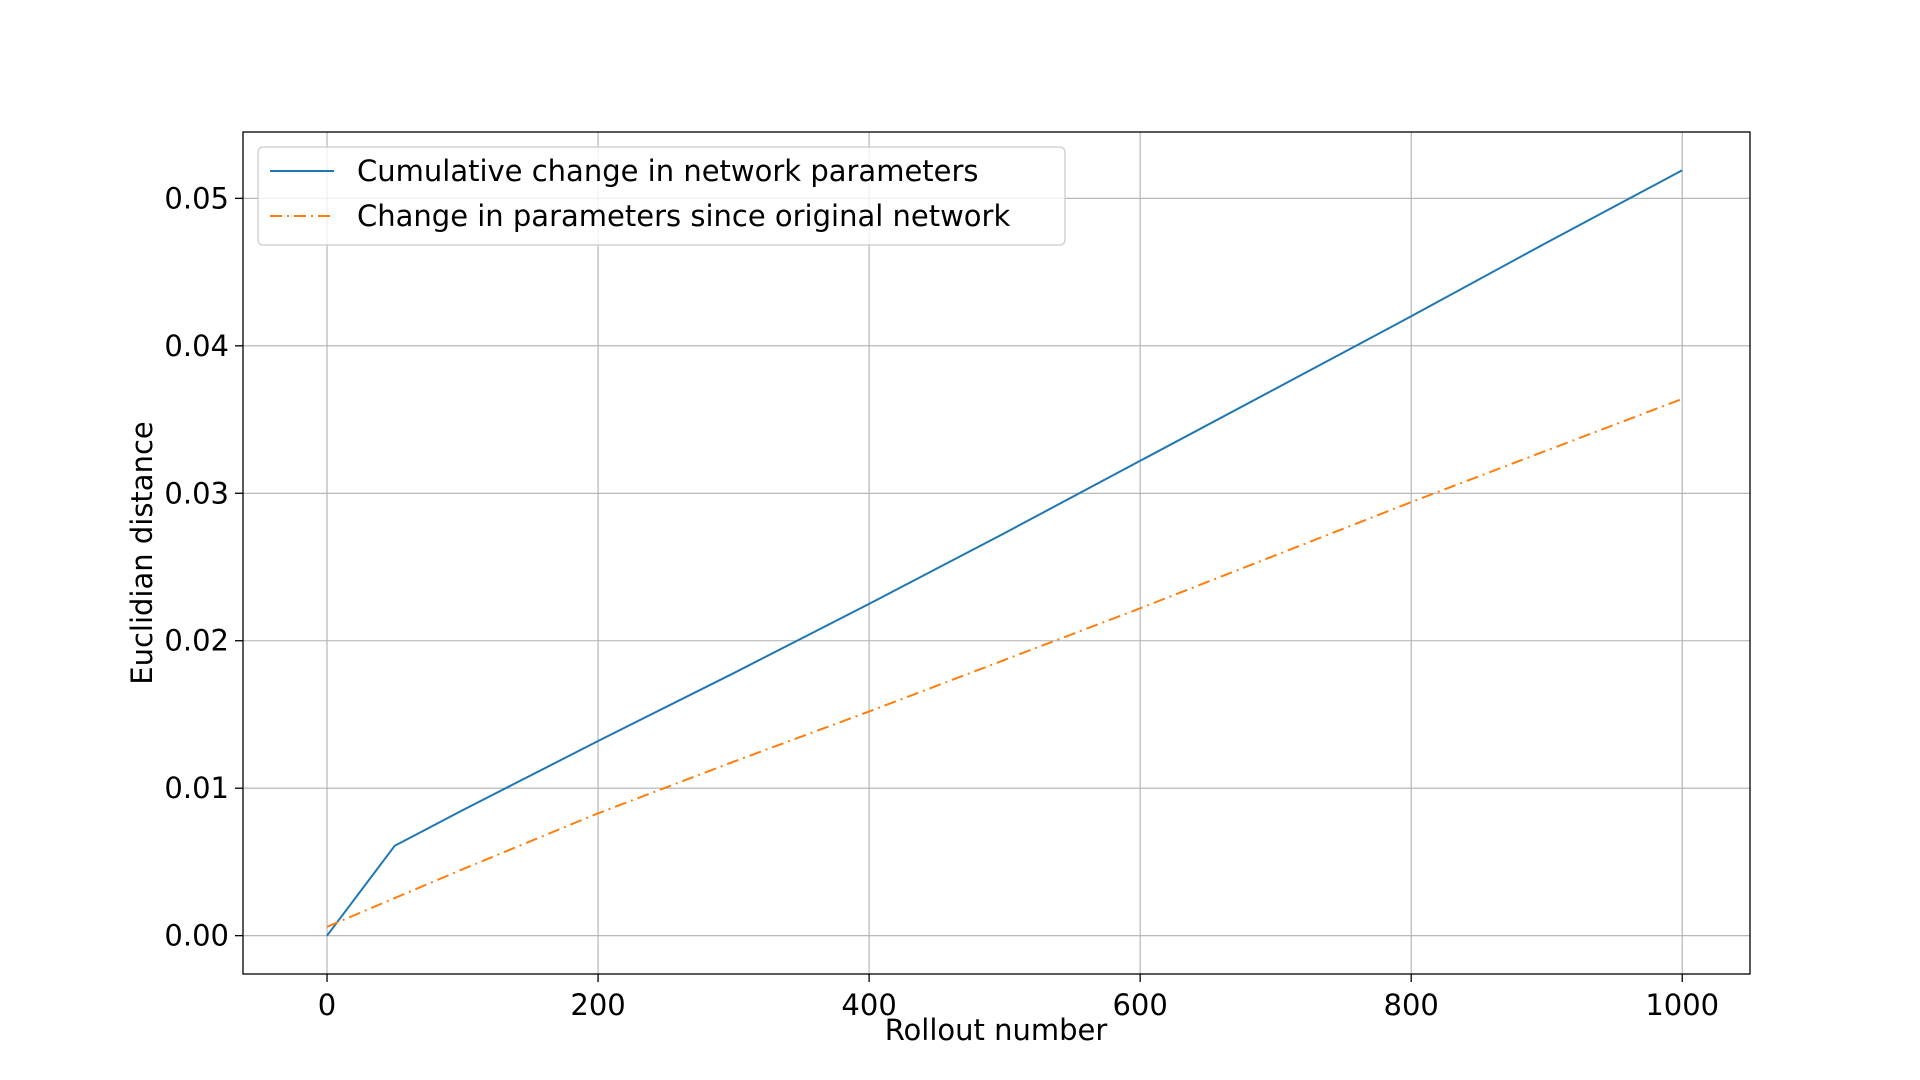 The width and height of the screenshot is (1920, 1080). What do you see at coordinates (1018, 998) in the screenshot?
I see `x-axis-ticks: 0 200 400 600 800 1000` at bounding box center [1018, 998].